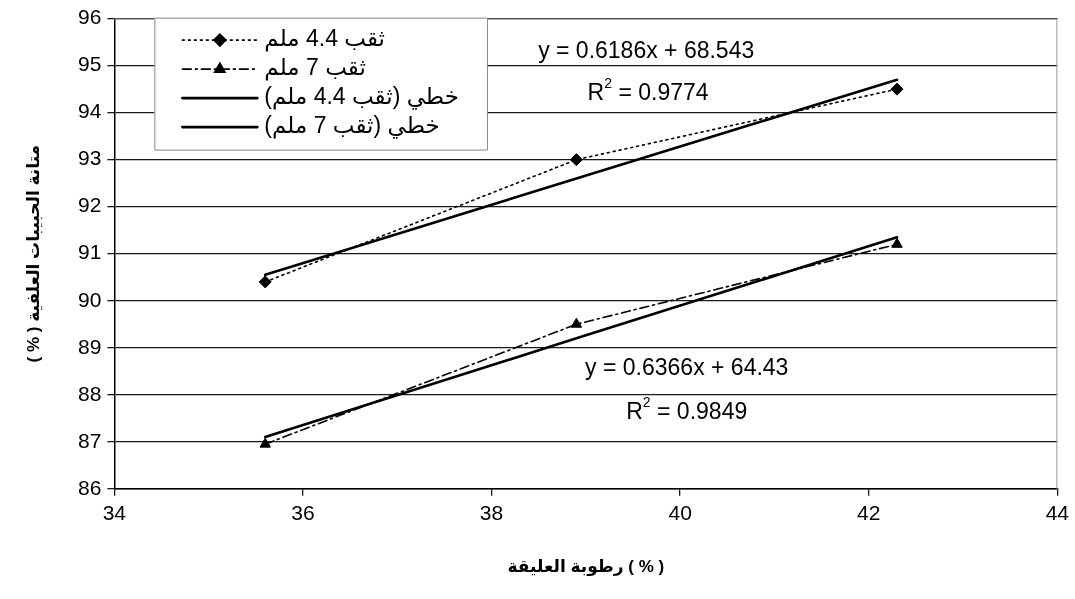  I want to click on legend-label: ثقب 7 ملم, so click(315, 68).